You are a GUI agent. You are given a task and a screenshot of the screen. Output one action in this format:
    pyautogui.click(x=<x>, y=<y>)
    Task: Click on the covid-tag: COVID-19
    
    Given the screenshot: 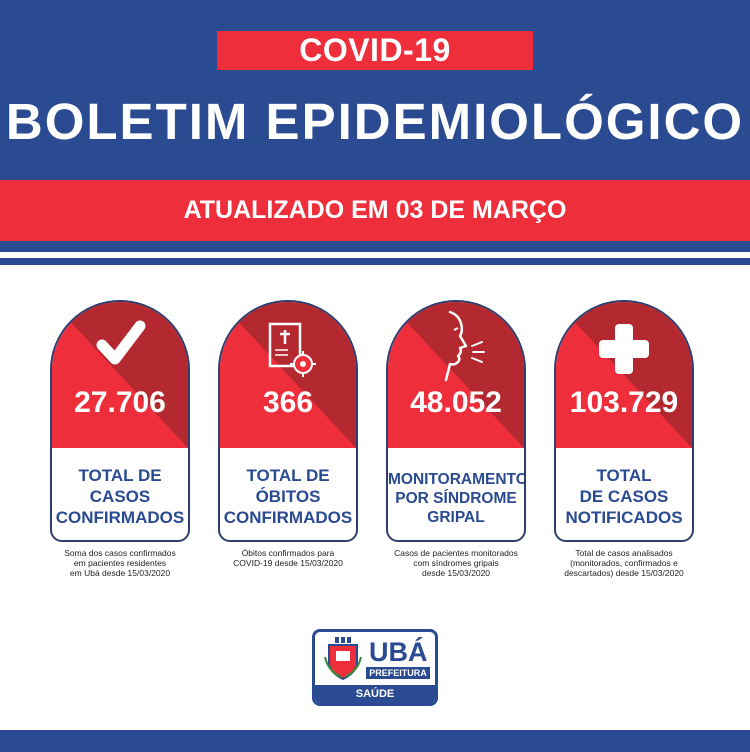 What is the action you would take?
    pyautogui.click(x=375, y=50)
    